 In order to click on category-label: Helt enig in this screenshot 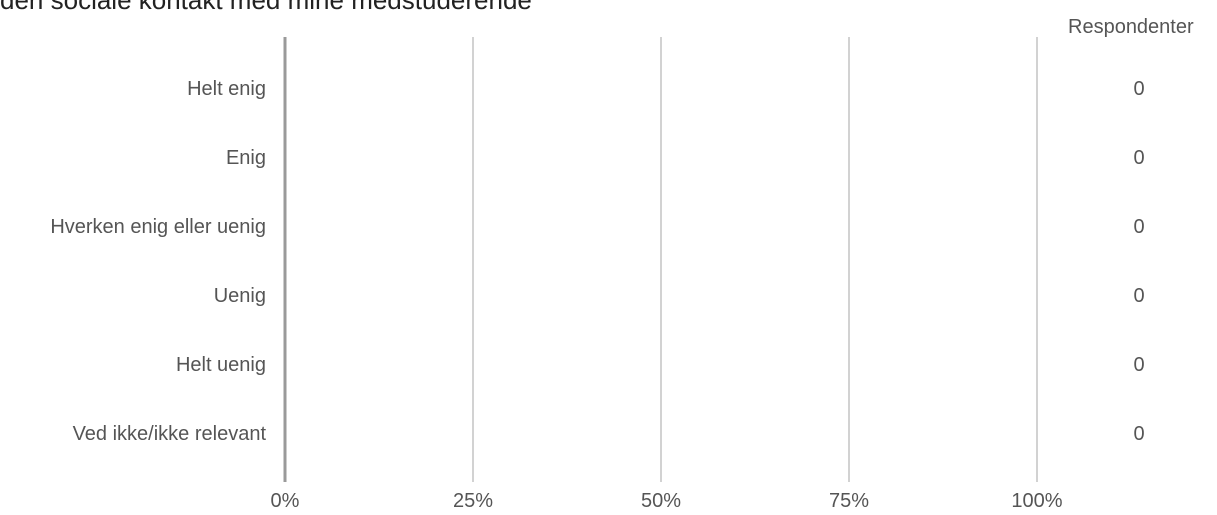, I will do `click(226, 89)`.